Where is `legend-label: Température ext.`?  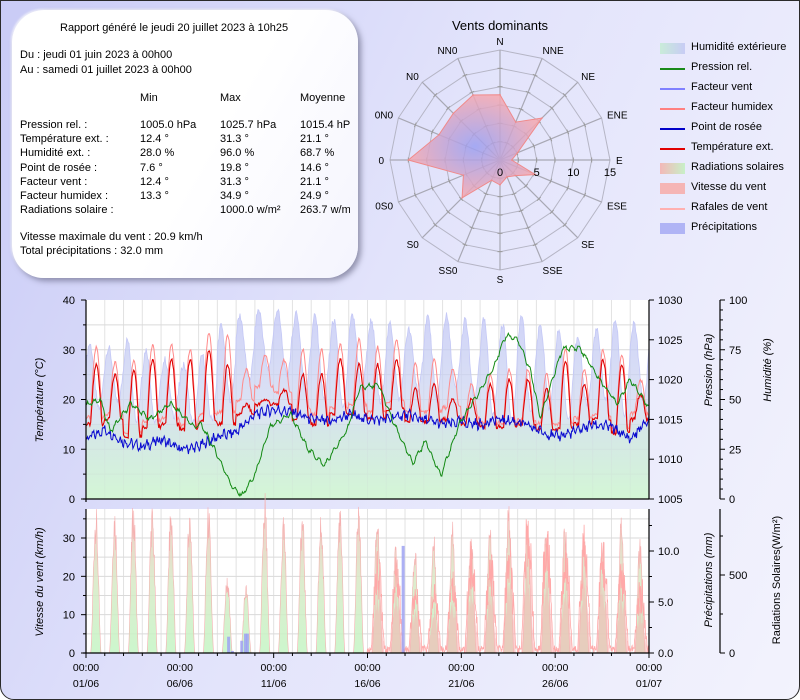 legend-label: Température ext. is located at coordinates (732, 147).